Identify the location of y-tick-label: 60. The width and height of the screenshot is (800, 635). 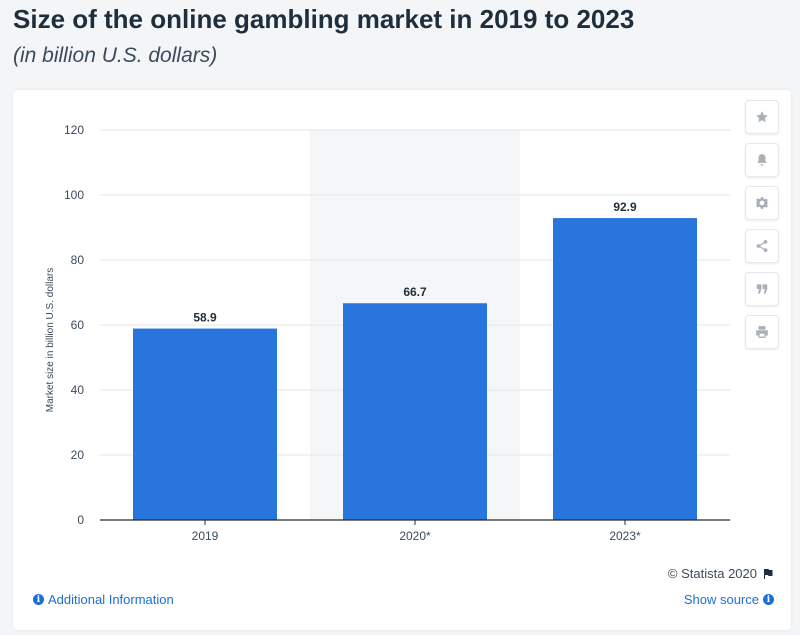
(78, 325).